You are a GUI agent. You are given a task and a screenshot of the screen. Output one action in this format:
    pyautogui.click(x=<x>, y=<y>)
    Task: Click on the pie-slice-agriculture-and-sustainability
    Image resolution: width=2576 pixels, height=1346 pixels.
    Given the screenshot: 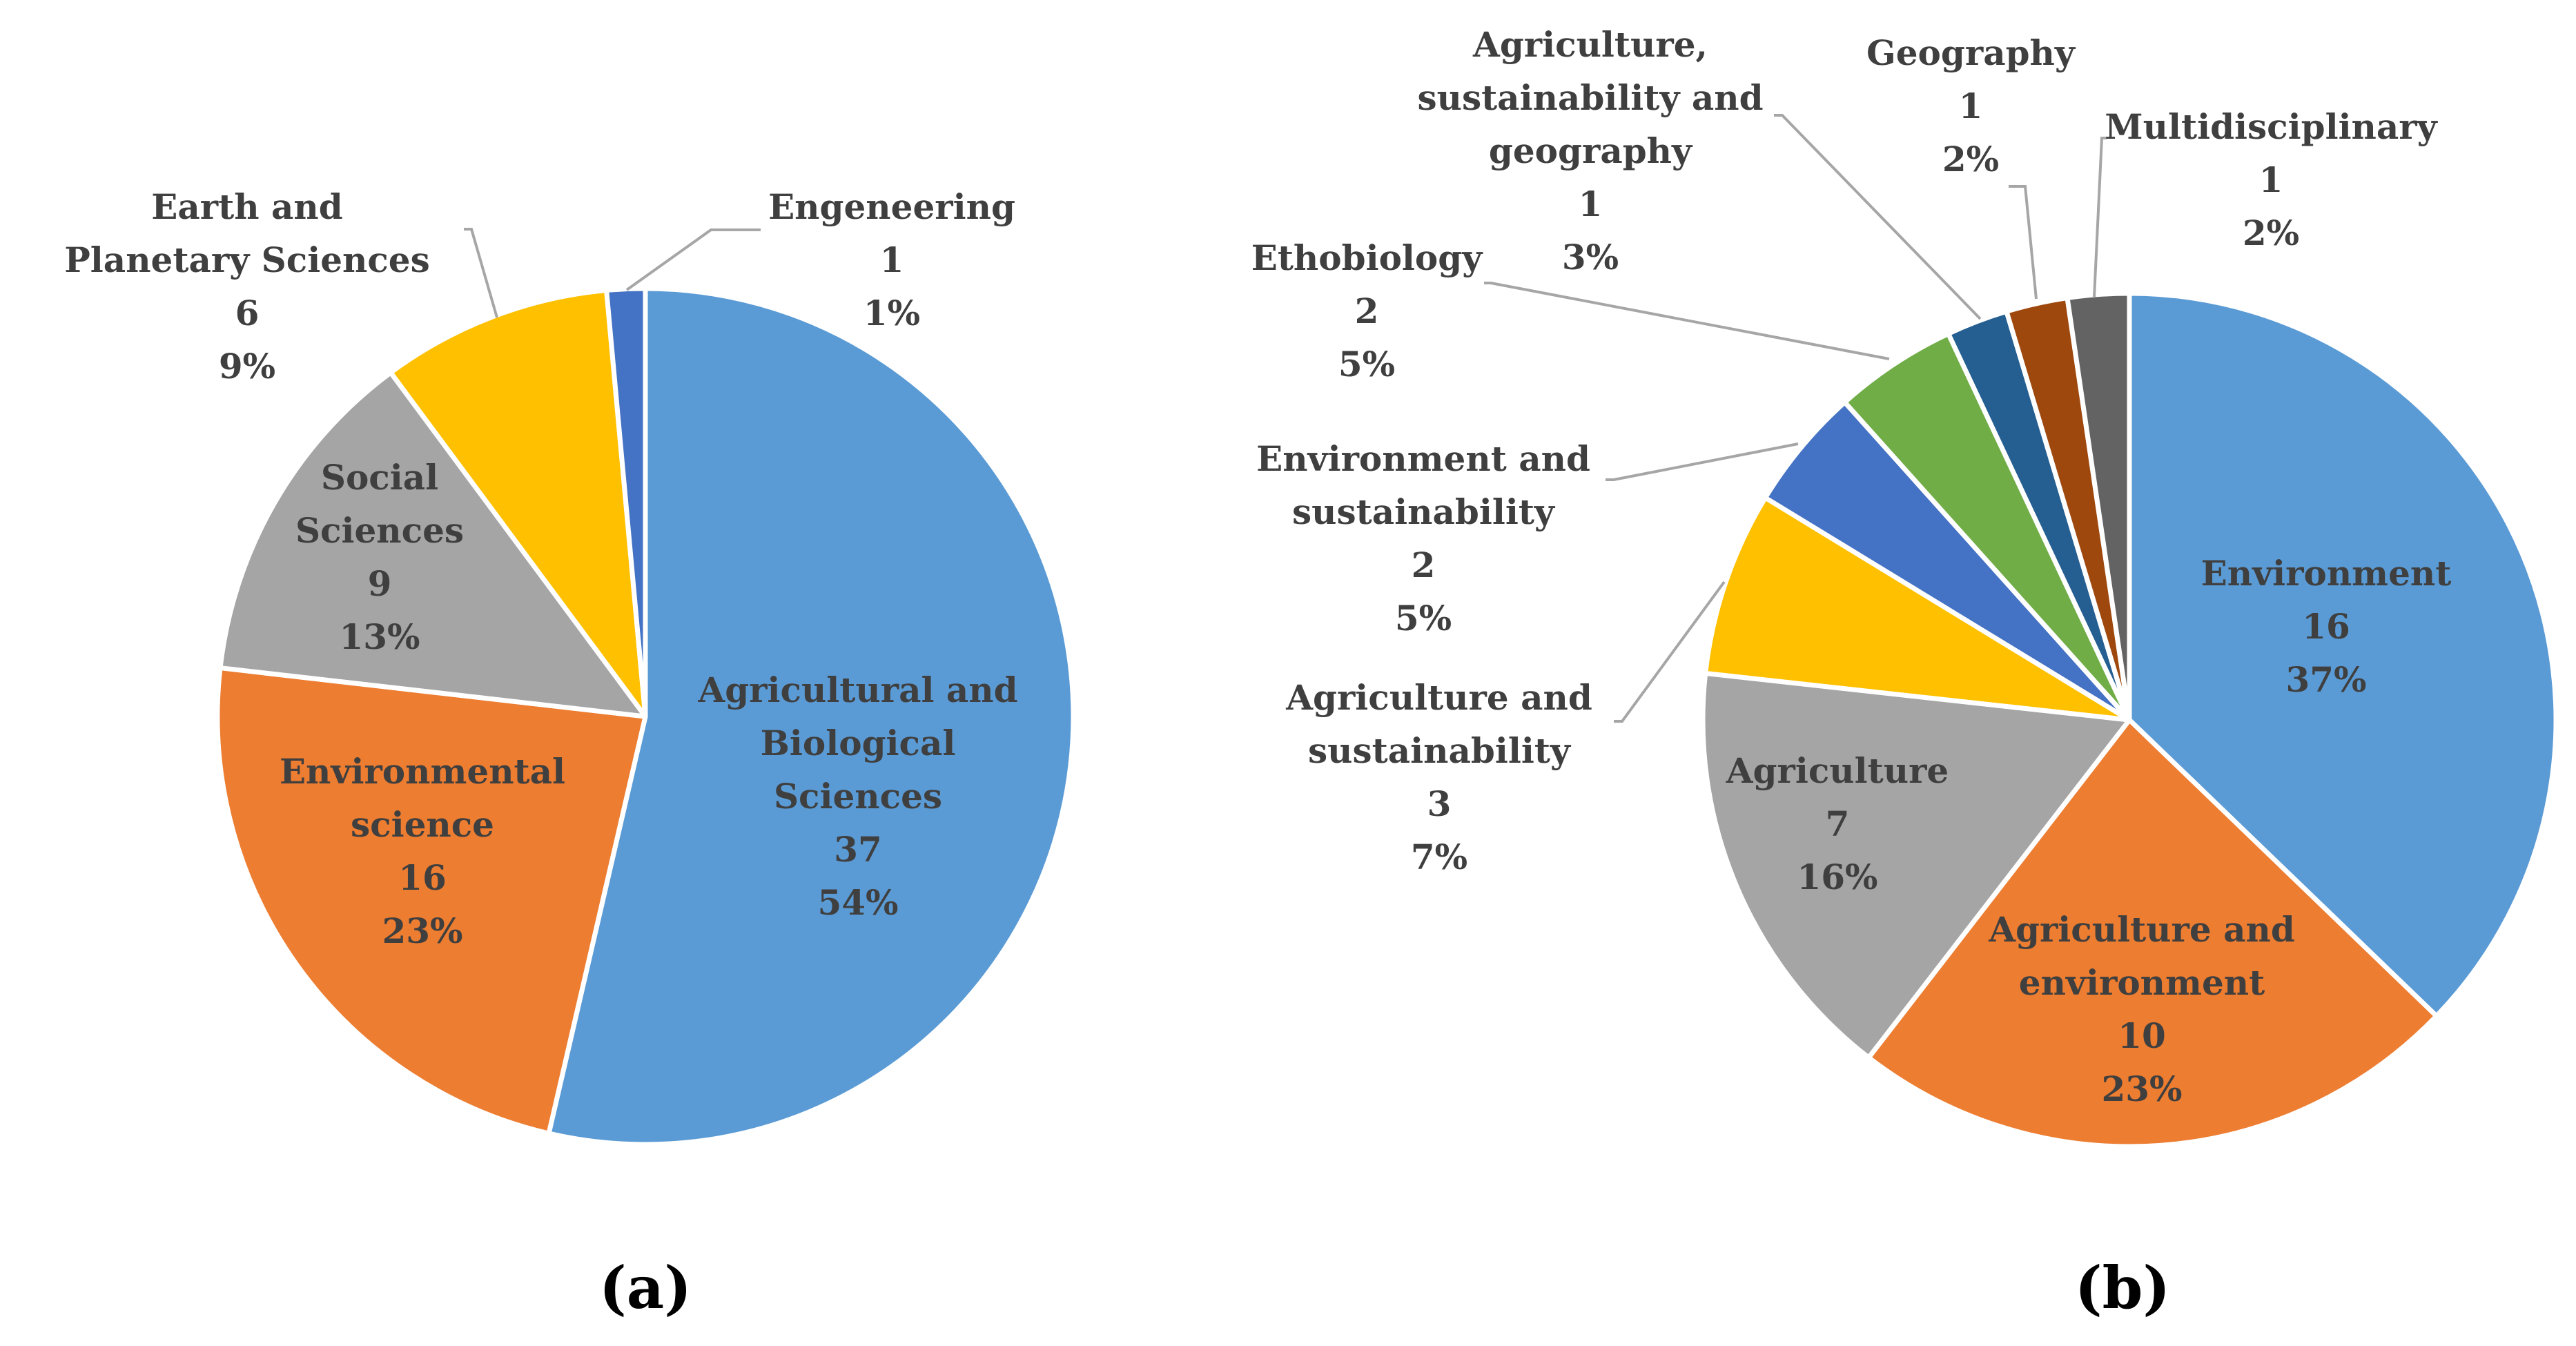 What is the action you would take?
    pyautogui.click(x=1917, y=609)
    